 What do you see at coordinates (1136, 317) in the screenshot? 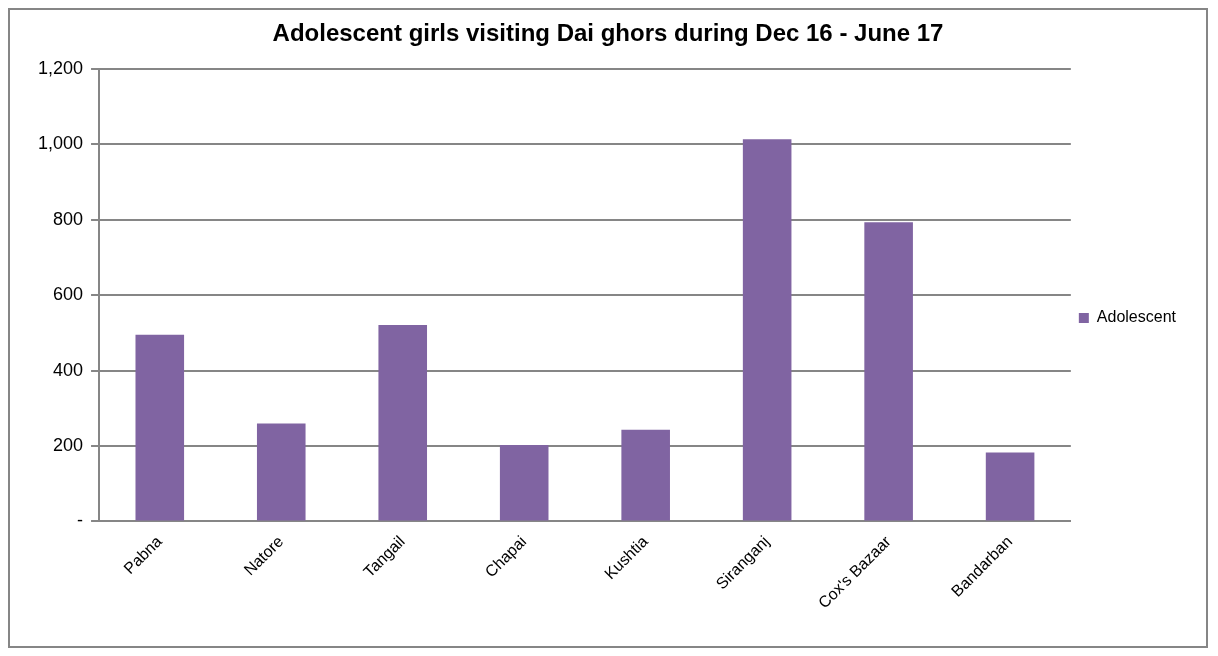
I see `legend-label: Adolescent` at bounding box center [1136, 317].